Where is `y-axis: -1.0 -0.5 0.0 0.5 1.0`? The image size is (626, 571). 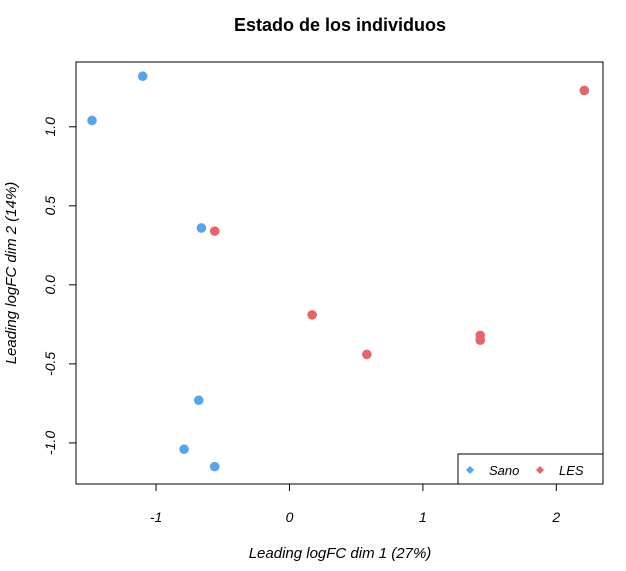
y-axis: -1.0 -0.5 0.0 0.5 1.0 is located at coordinates (59, 286).